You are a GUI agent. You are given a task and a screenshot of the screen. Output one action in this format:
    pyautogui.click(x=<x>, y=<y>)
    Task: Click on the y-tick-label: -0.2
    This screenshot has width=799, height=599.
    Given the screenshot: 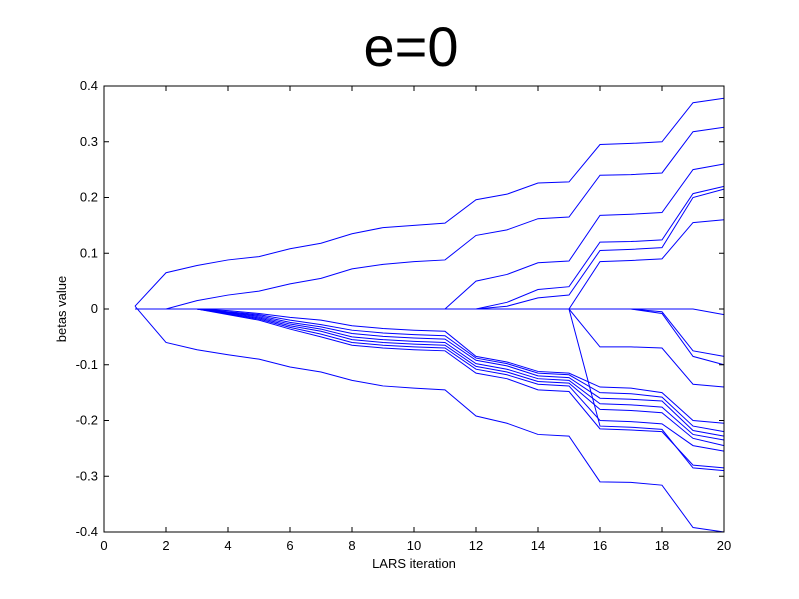 What is the action you would take?
    pyautogui.click(x=87, y=420)
    